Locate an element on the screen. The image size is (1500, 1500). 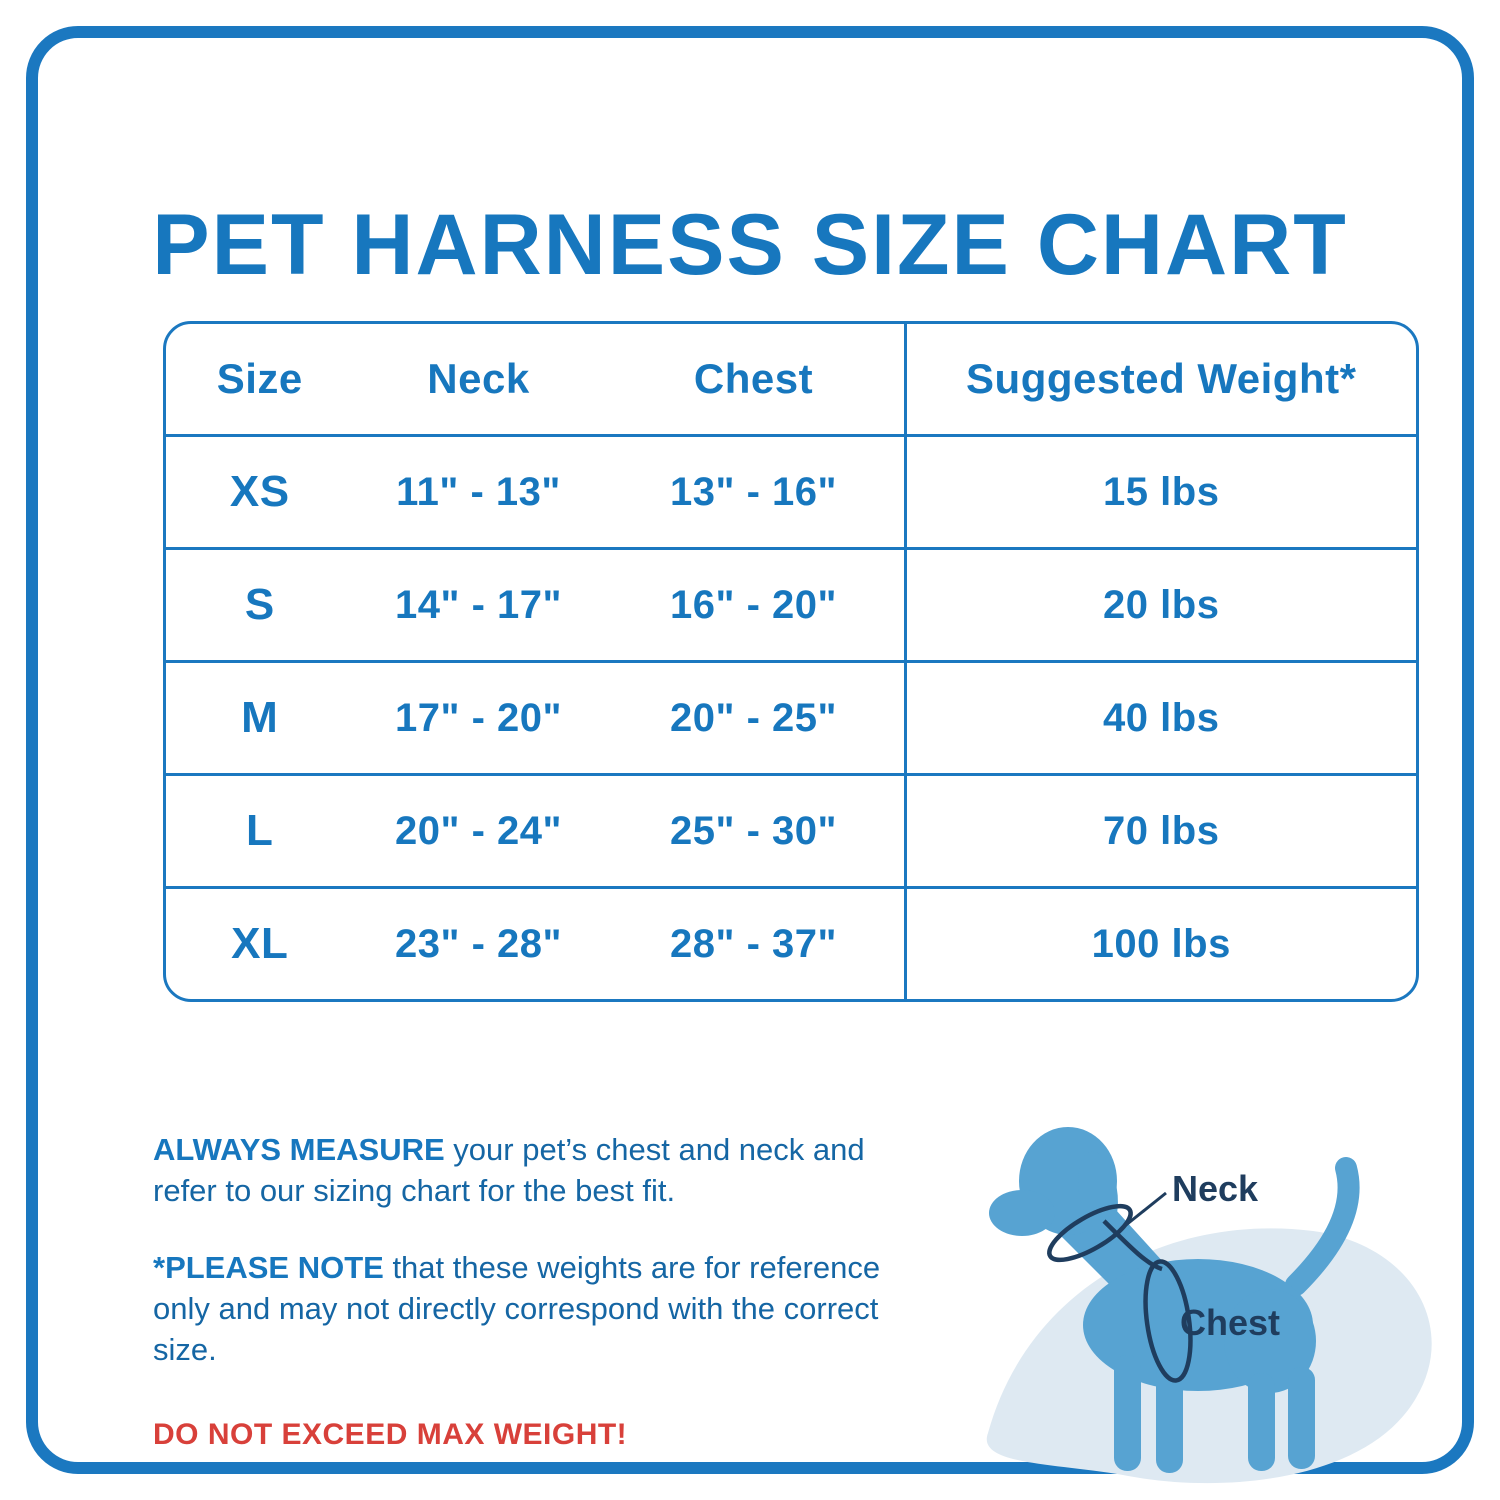
table-row: M 17" - 20" 20" - 25" 40 lbs is located at coordinates (791, 719).